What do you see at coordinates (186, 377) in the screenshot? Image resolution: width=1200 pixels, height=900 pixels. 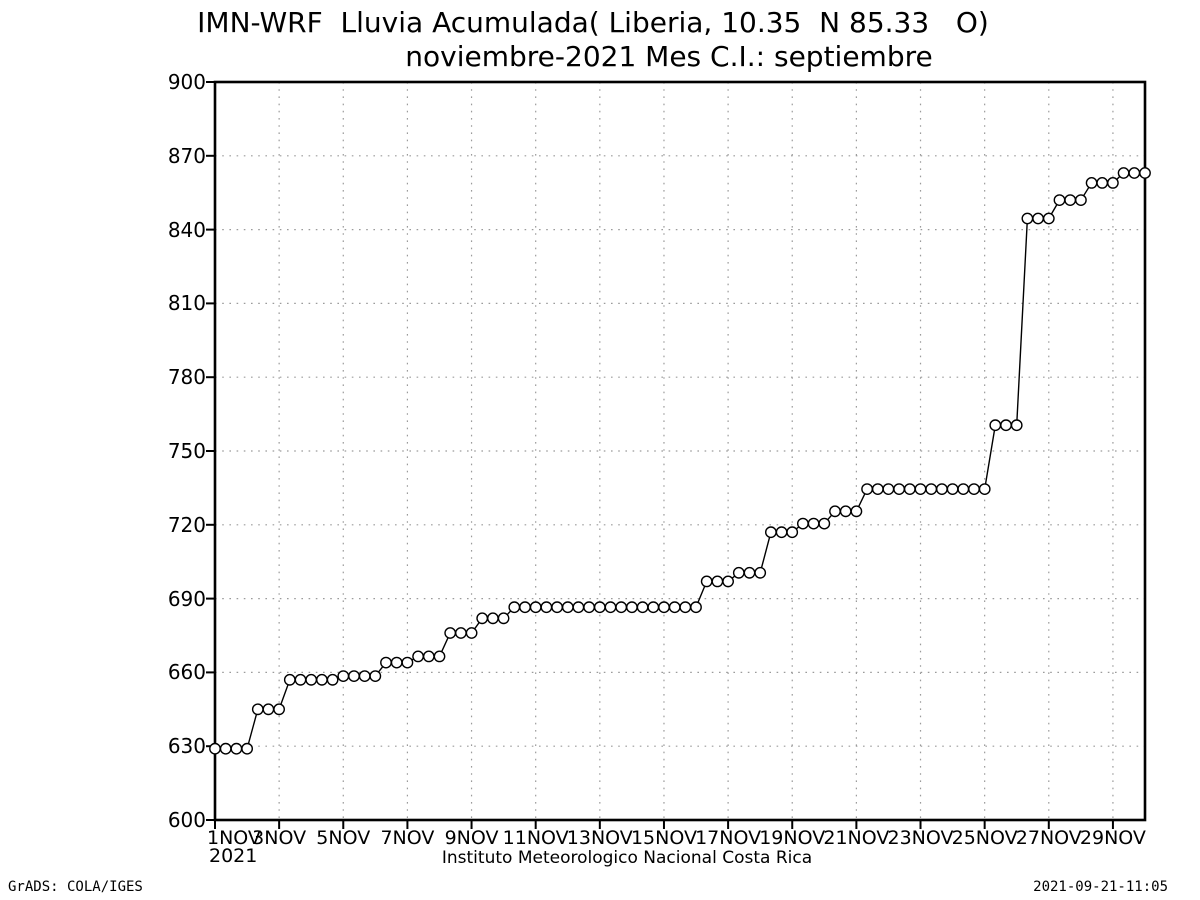 I see `y-axis-tick-label: 780` at bounding box center [186, 377].